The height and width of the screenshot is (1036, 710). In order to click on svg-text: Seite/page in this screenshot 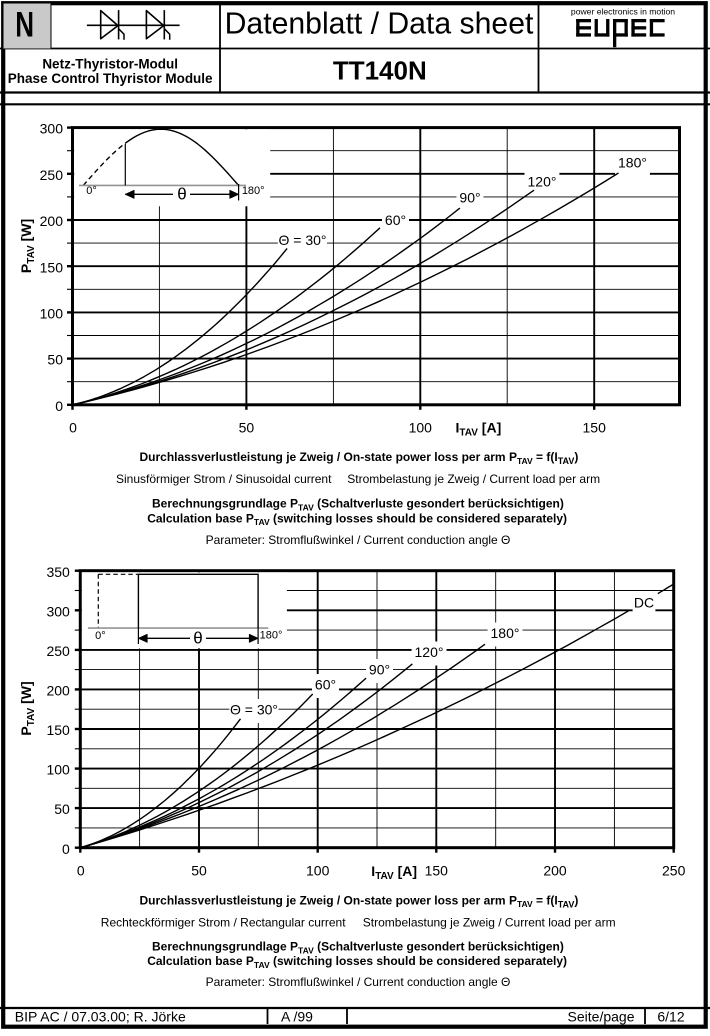, I will do `click(601, 1016)`.